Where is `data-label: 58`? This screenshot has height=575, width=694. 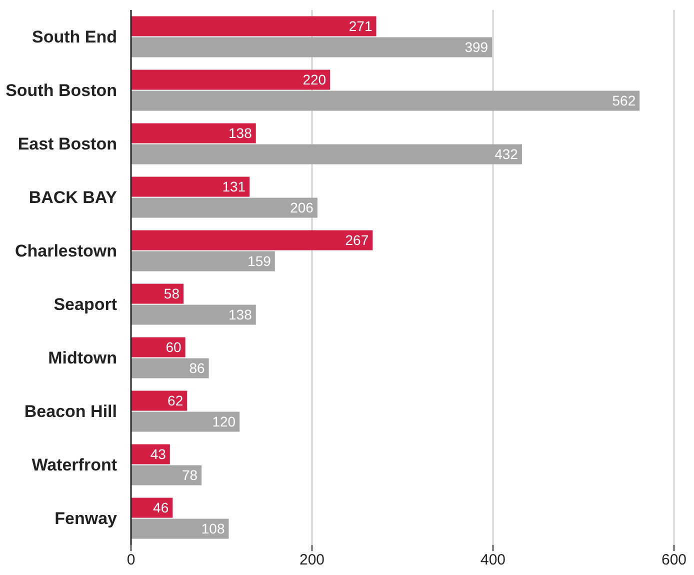 data-label: 58 is located at coordinates (172, 294).